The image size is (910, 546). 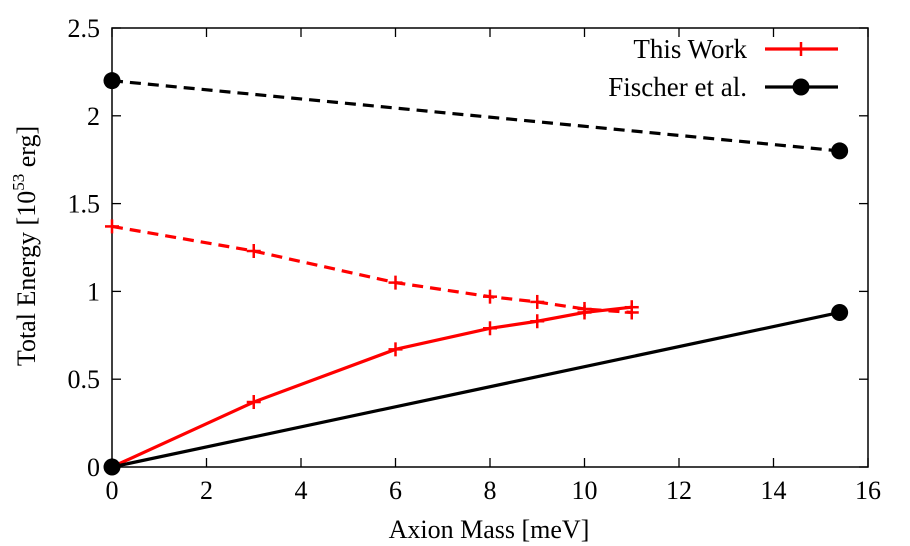 What do you see at coordinates (84, 379) in the screenshot?
I see `y-tick-label: 0.5` at bounding box center [84, 379].